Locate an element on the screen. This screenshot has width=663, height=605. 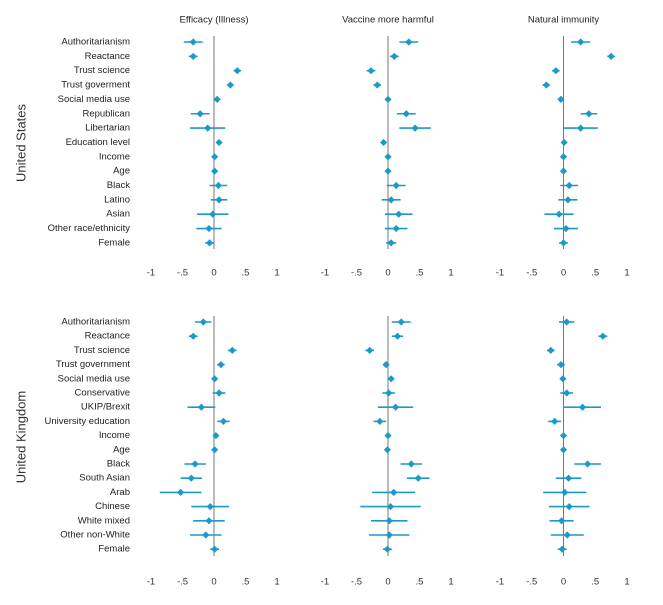
column-title: Natural immunity is located at coordinates (564, 20).